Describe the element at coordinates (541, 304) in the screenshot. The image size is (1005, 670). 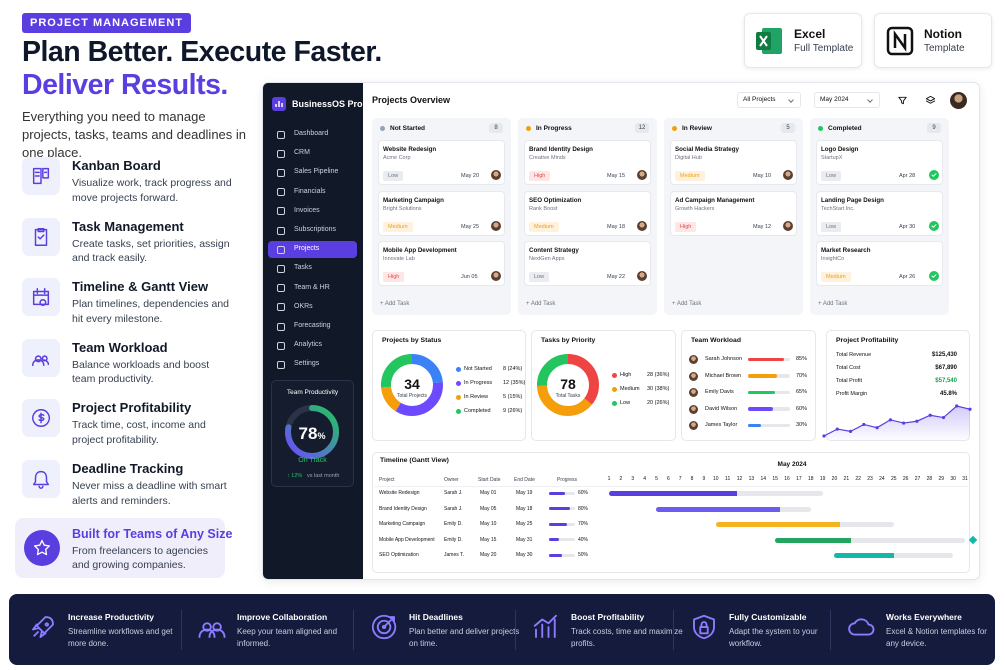
I see `add-task: + Add Task` at that location.